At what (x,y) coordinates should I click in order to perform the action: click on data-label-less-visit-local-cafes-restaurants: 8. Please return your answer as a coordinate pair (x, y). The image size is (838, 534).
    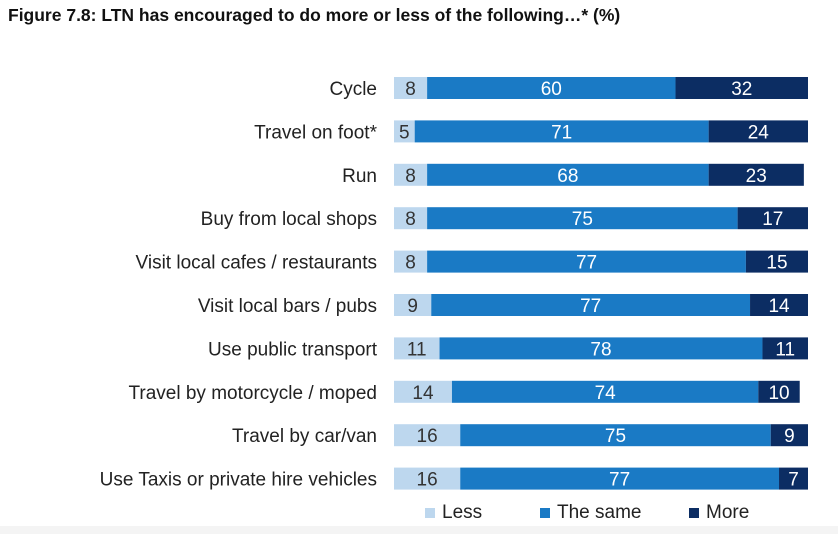
    Looking at the image, I should click on (410, 263).